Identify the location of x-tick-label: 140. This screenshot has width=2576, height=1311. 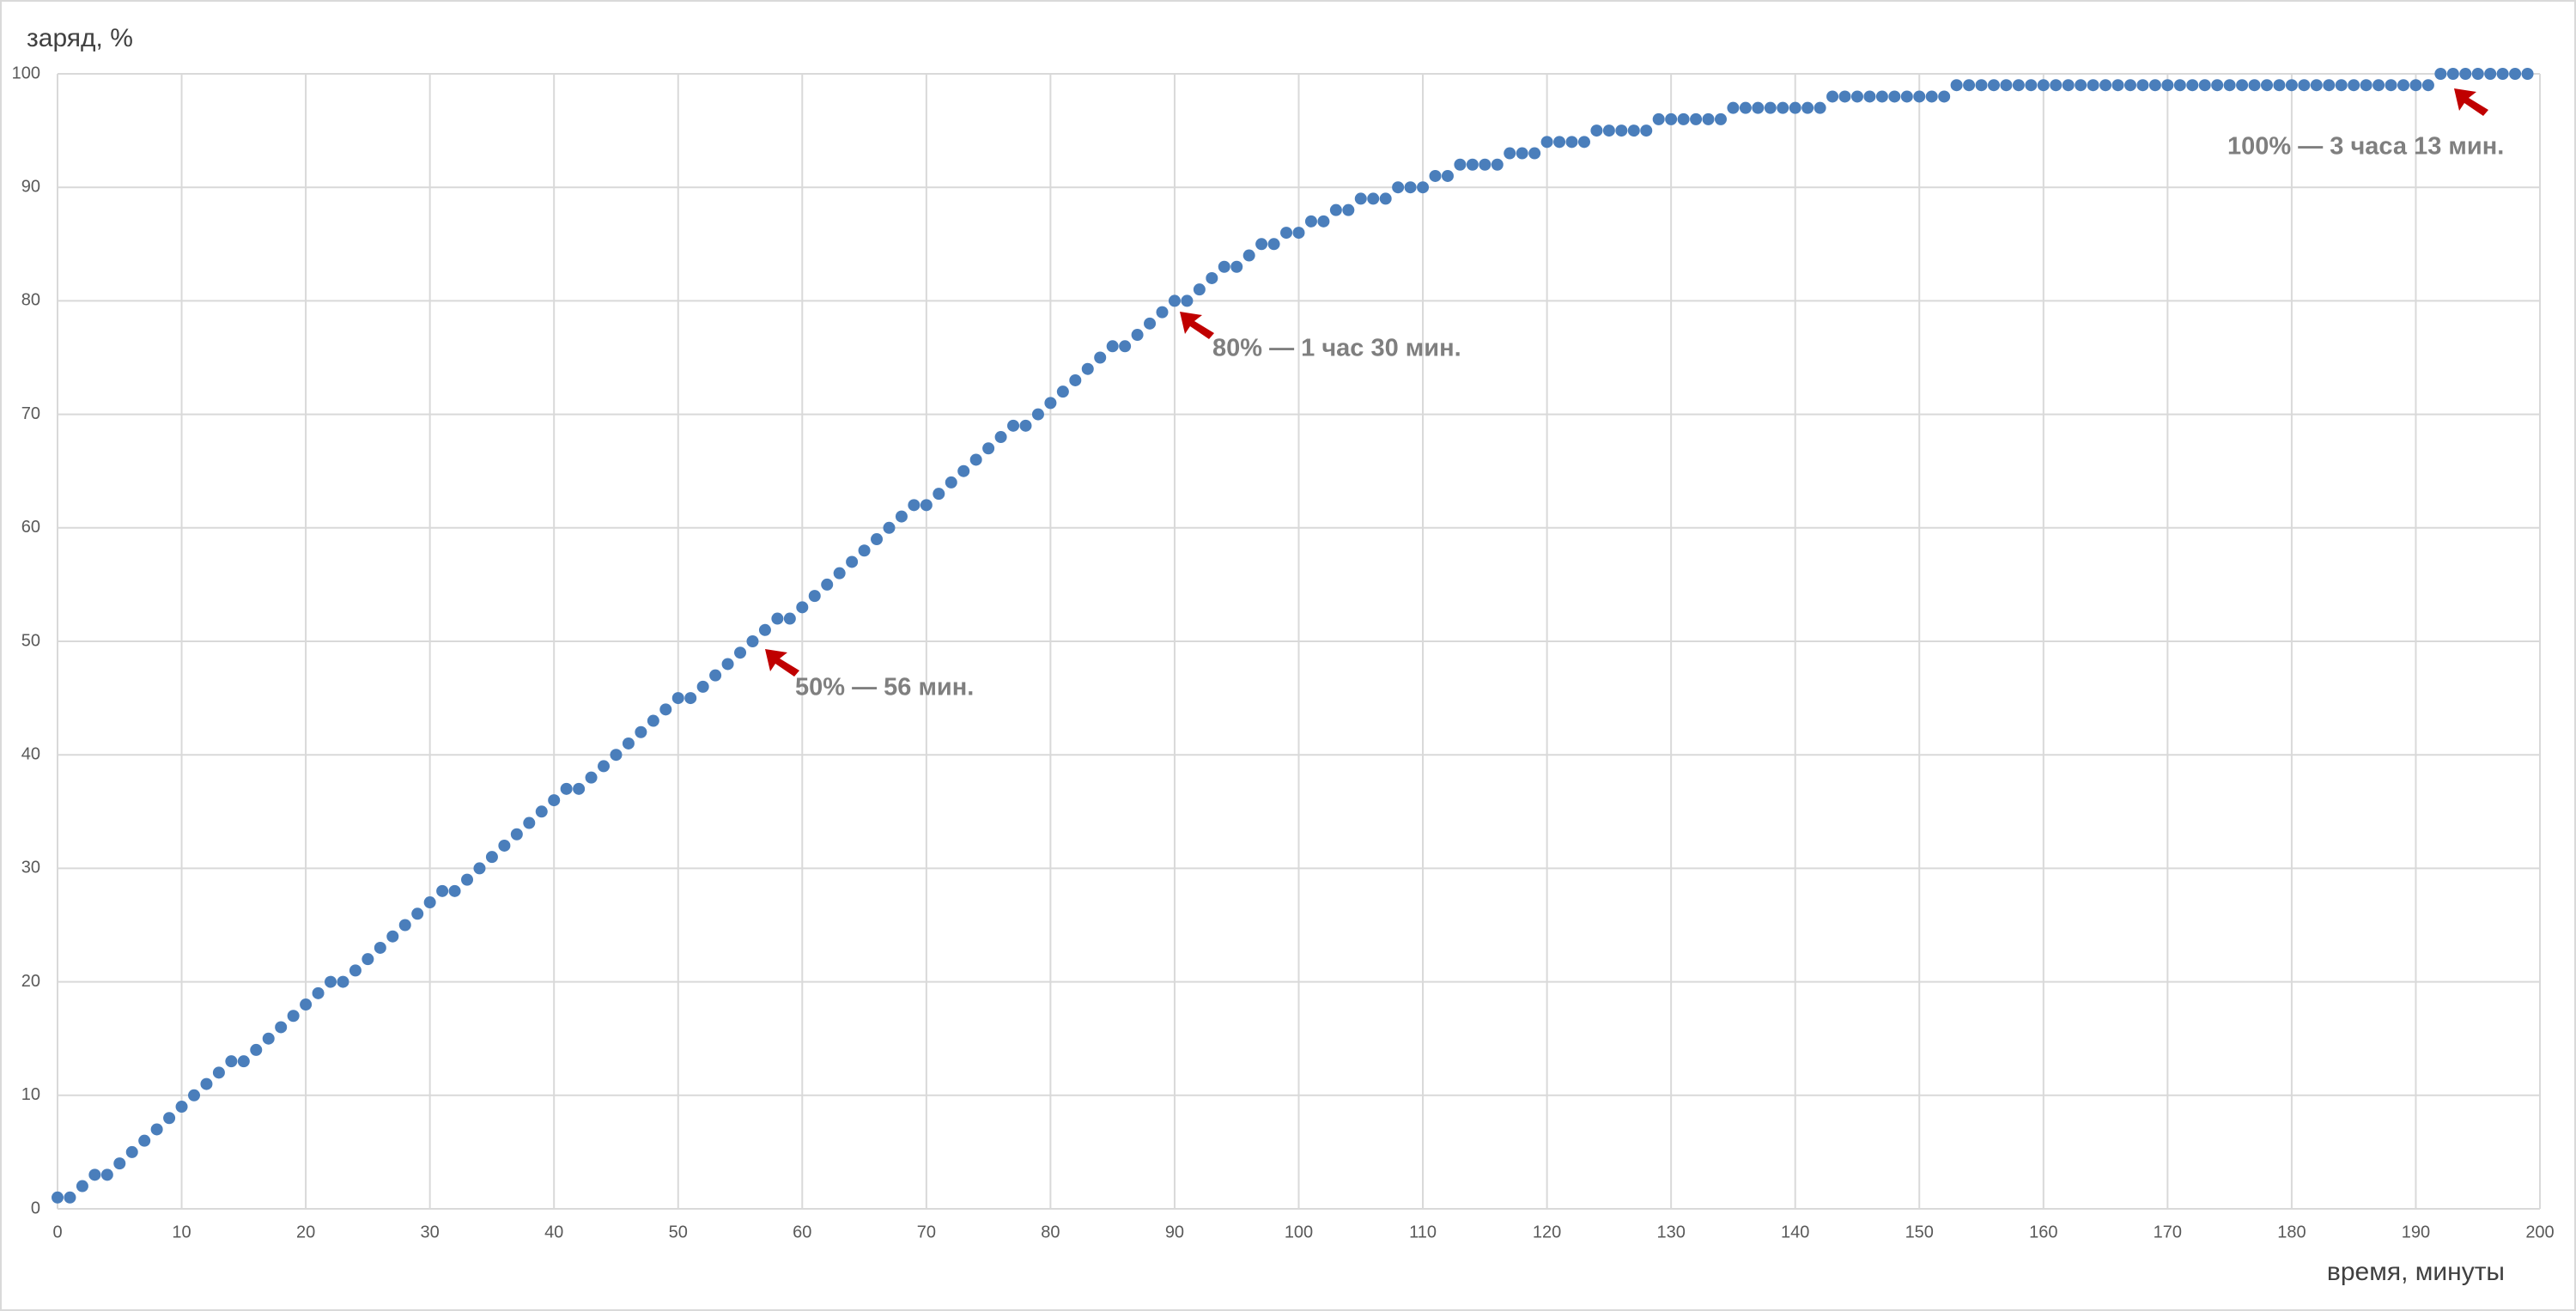
(1795, 1232).